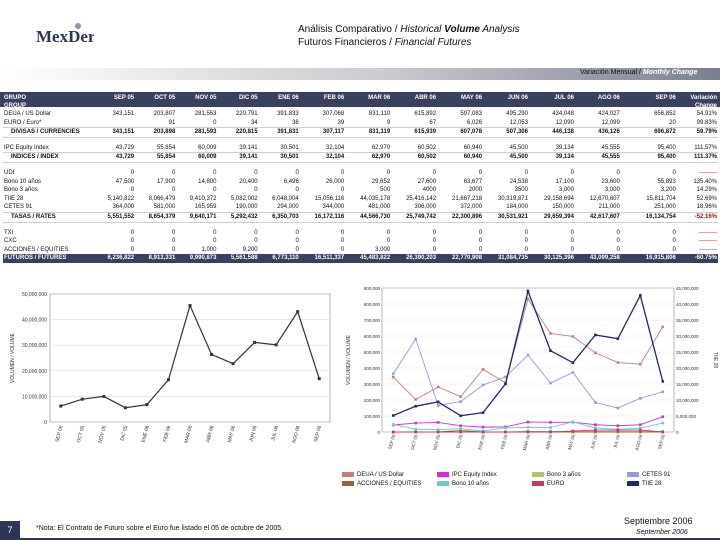 The image size is (720, 540). What do you see at coordinates (360, 173) in the screenshot?
I see `table-row: UDI 0 0 0 0 0 0 0 0 0 0 0 0 0 ---------` at bounding box center [360, 173].